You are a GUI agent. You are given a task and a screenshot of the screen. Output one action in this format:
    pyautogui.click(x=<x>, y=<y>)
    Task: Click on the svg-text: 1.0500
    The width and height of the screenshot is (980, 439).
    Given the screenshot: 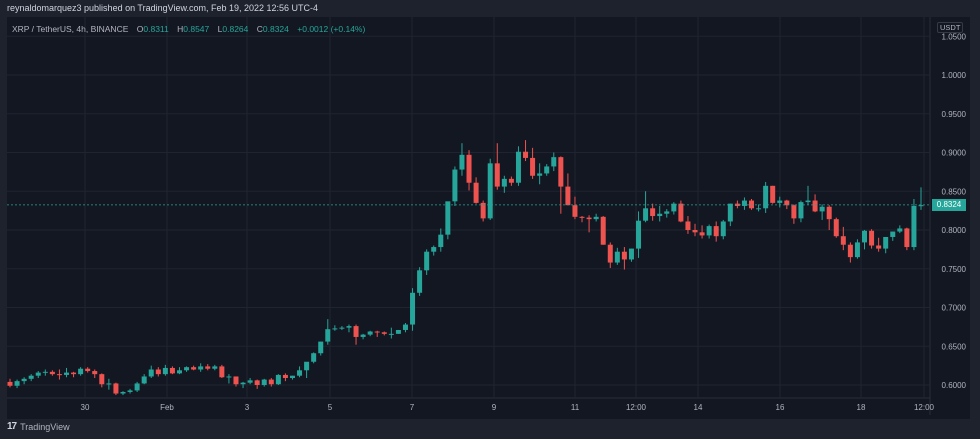 What is the action you would take?
    pyautogui.click(x=954, y=36)
    